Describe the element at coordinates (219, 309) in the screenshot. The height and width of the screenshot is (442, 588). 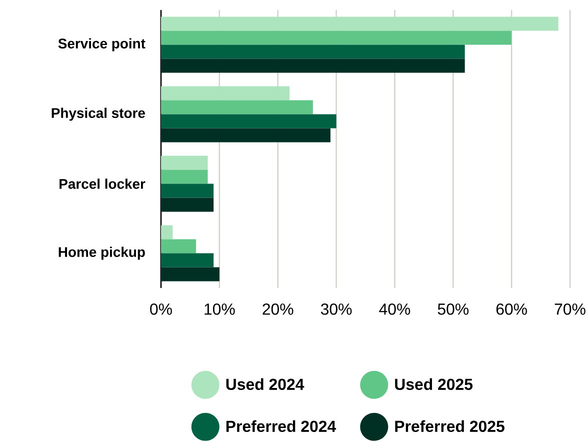
I see `x-tick-label: 10%` at that location.